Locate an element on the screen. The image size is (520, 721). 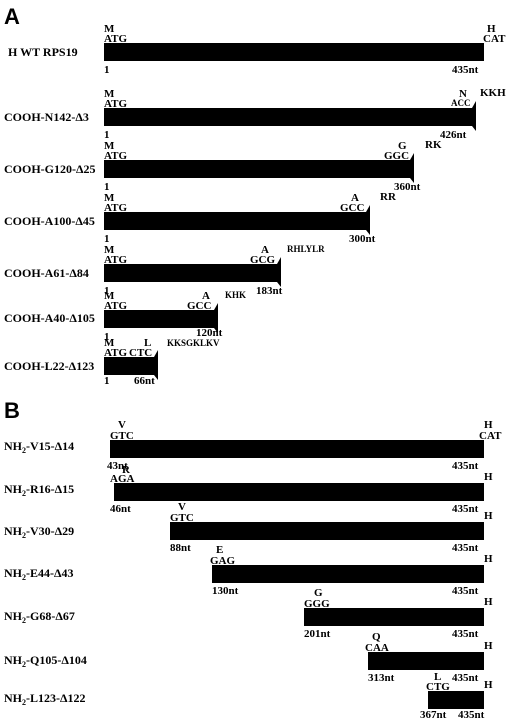
construct-name: COOH-G120-Δ25 is located at coordinates (50, 169).